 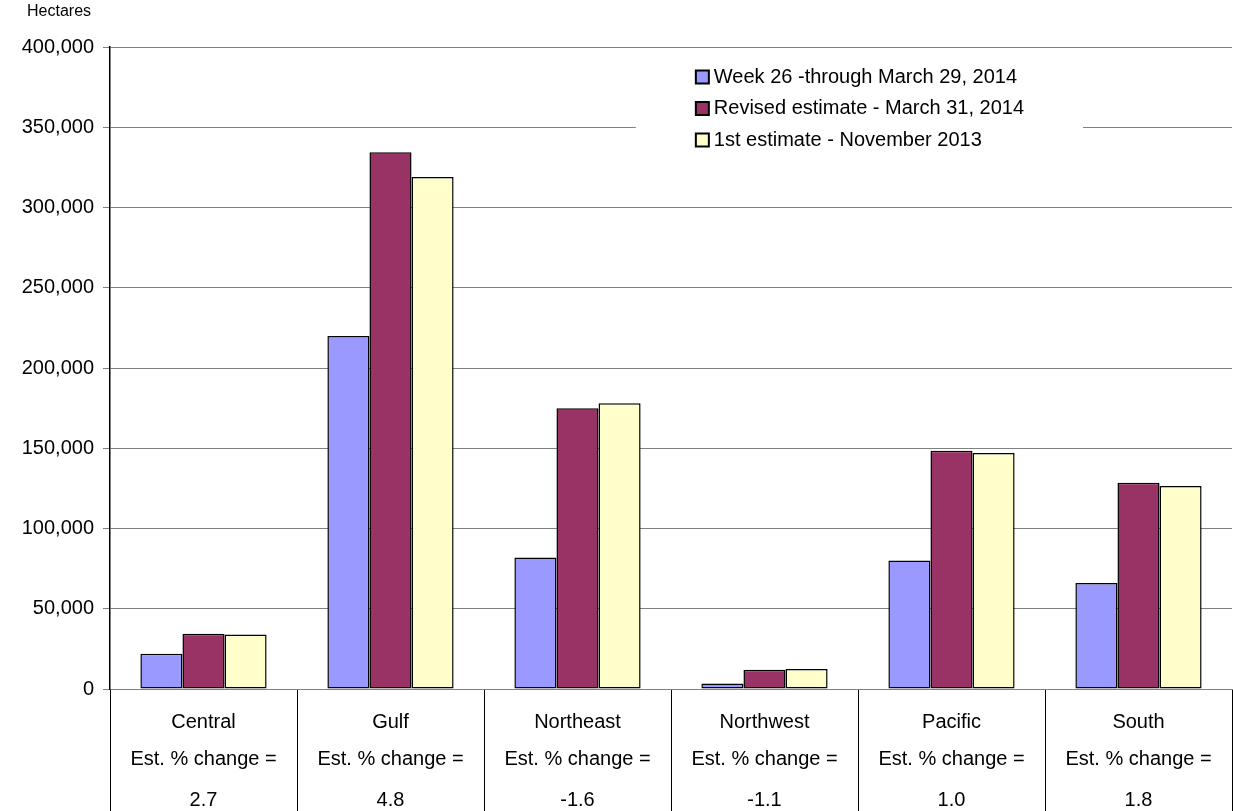 What do you see at coordinates (57, 45) in the screenshot?
I see `y-tick-label: 400,000` at bounding box center [57, 45].